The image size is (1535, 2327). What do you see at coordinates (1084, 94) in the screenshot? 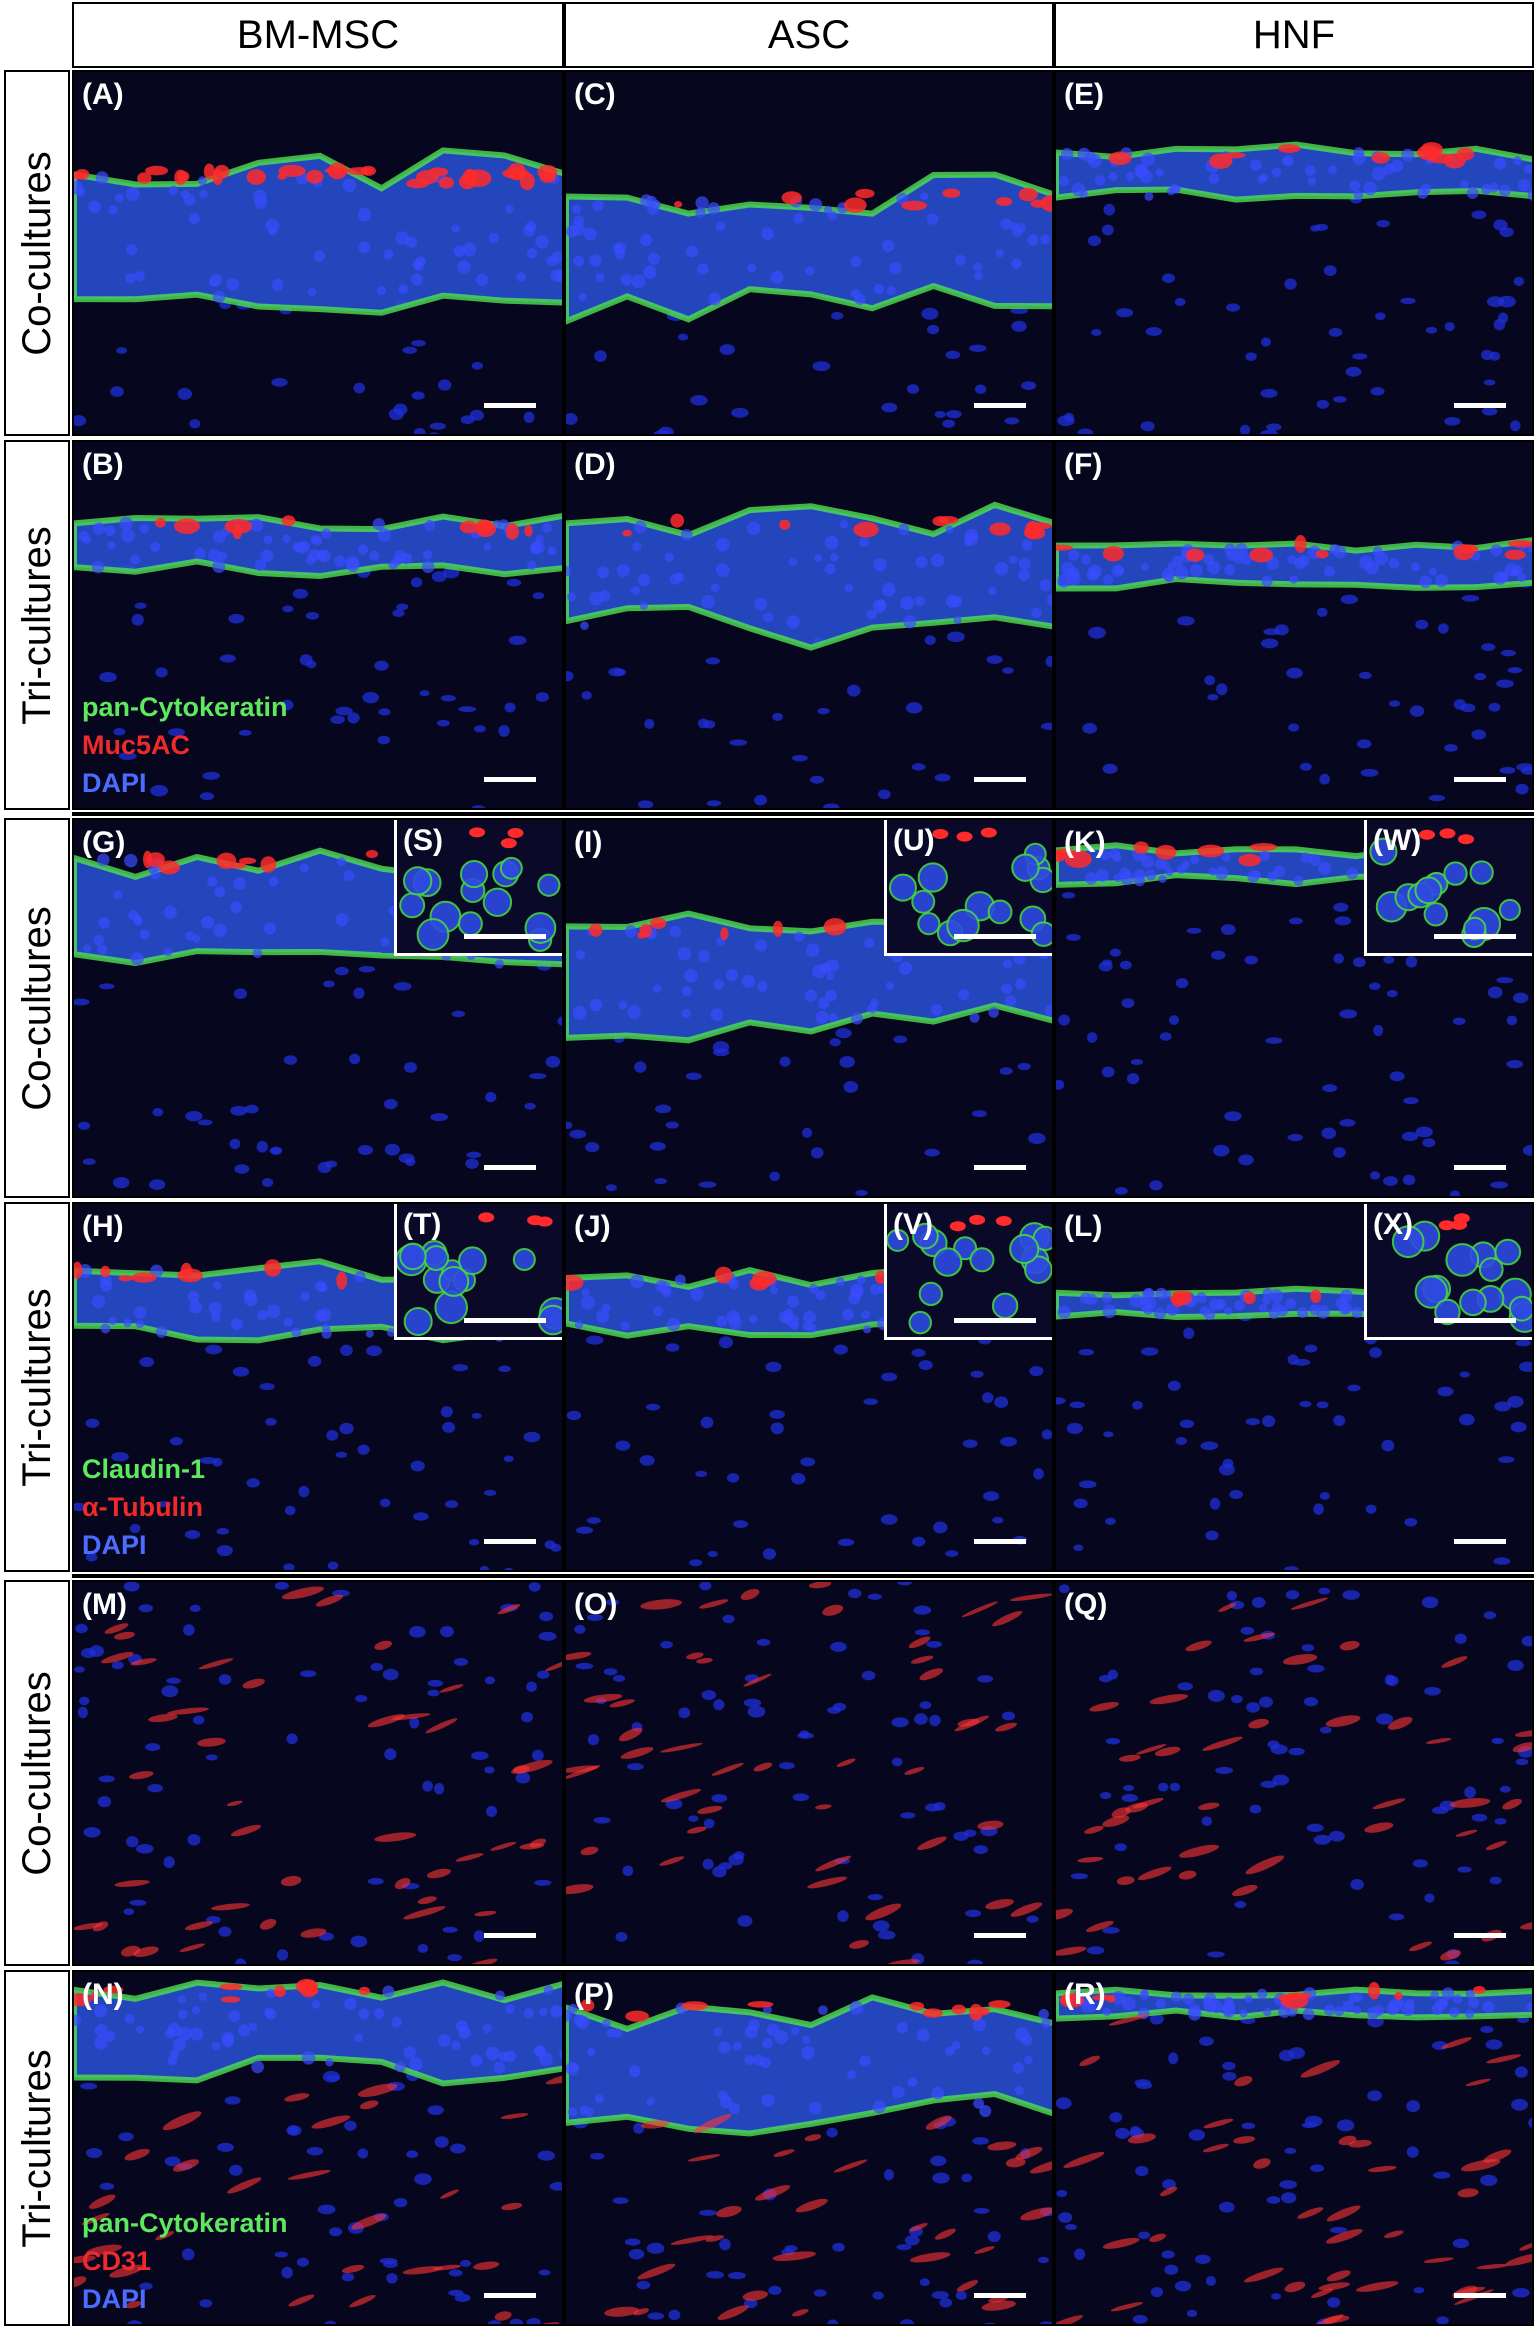
I see `panel-label: (E)` at bounding box center [1084, 94].